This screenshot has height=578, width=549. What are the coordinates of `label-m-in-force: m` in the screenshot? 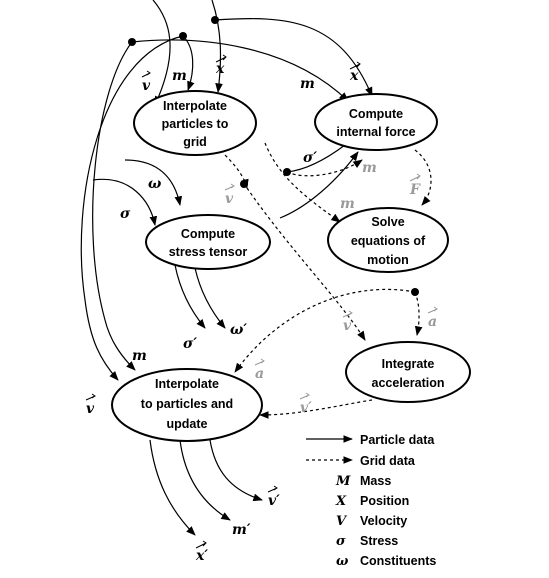 It's located at (307, 84).